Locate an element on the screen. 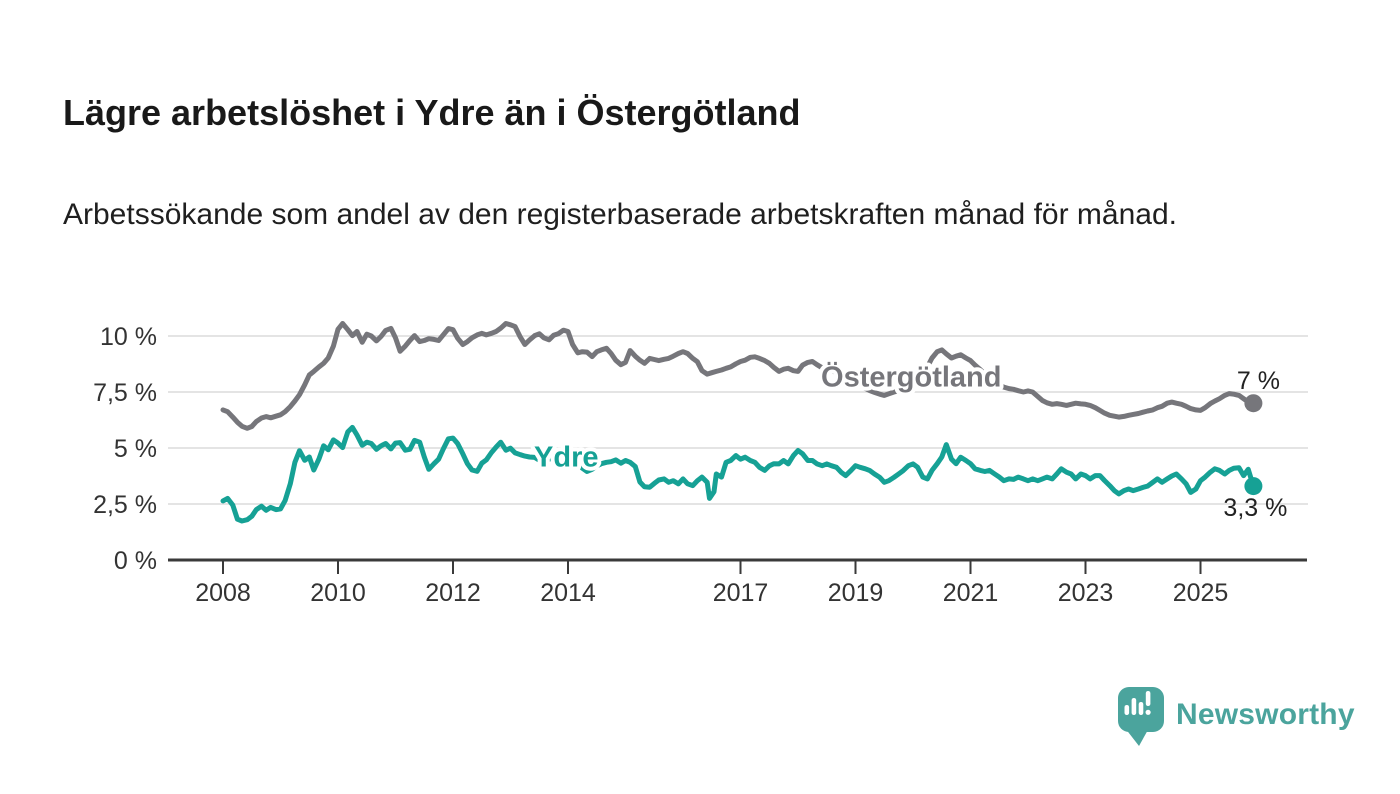 The image size is (1400, 794). series-end-value-ostergotland: 7 % is located at coordinates (1258, 381).